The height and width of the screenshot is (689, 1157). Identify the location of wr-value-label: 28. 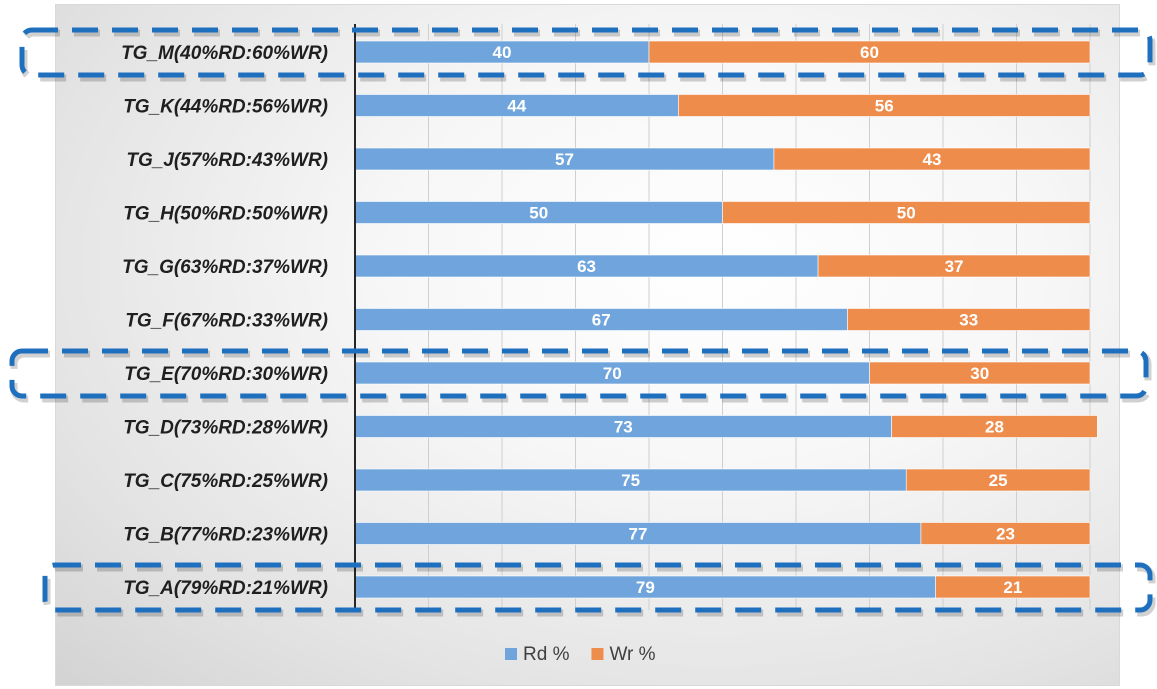
(994, 427).